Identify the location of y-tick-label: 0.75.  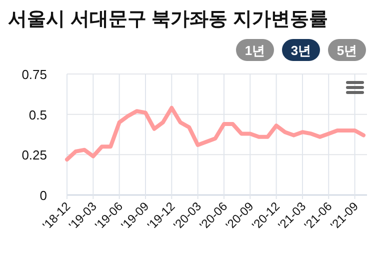
(34, 74).